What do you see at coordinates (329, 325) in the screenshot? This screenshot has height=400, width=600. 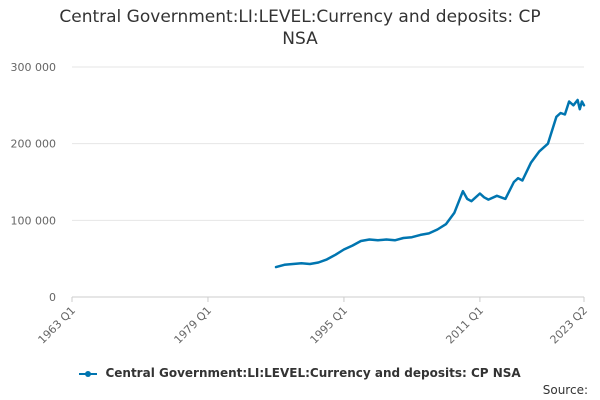 I see `x-tick-label: 1995 Q1` at bounding box center [329, 325].